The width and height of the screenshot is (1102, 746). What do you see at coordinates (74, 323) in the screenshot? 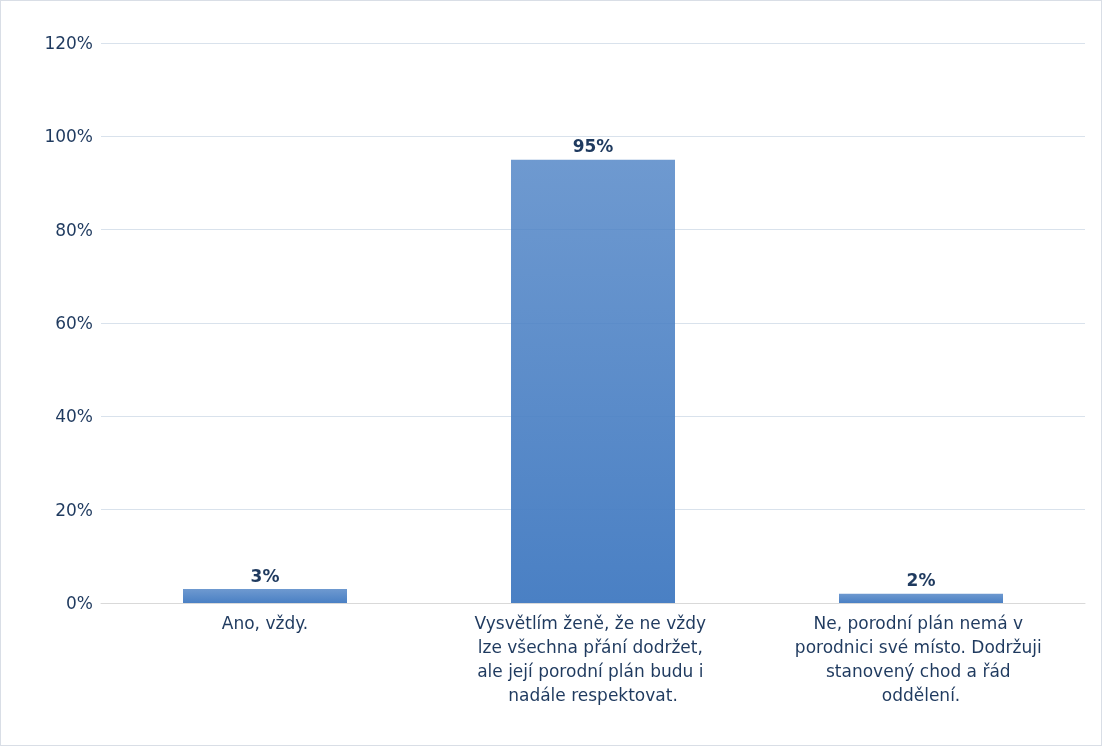
I see `y-tick-label: 60%` at bounding box center [74, 323].